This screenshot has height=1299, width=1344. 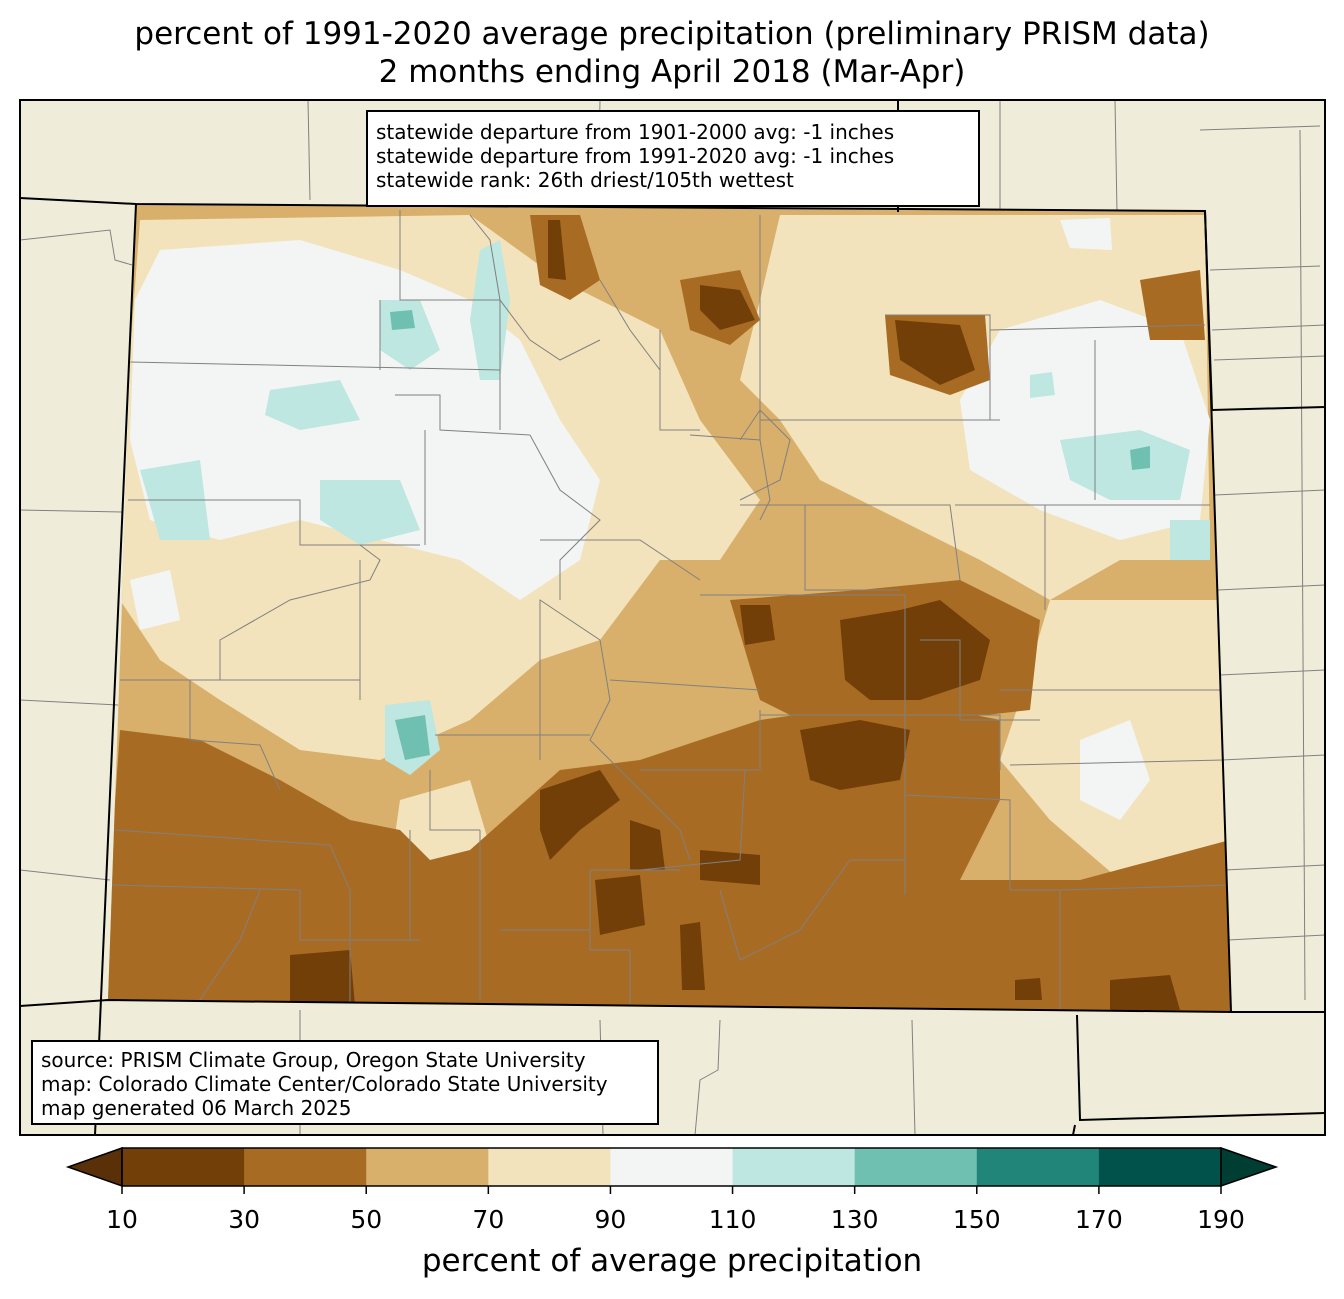 What do you see at coordinates (610, 1219) in the screenshot?
I see `colorbar-tick-label: 90` at bounding box center [610, 1219].